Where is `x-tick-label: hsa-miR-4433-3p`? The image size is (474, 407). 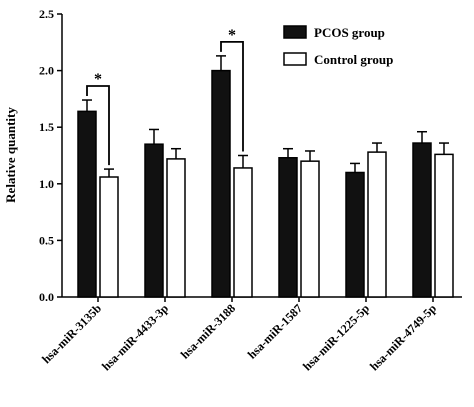 x-tick-label: hsa-miR-4433-3p is located at coordinates (135, 337).